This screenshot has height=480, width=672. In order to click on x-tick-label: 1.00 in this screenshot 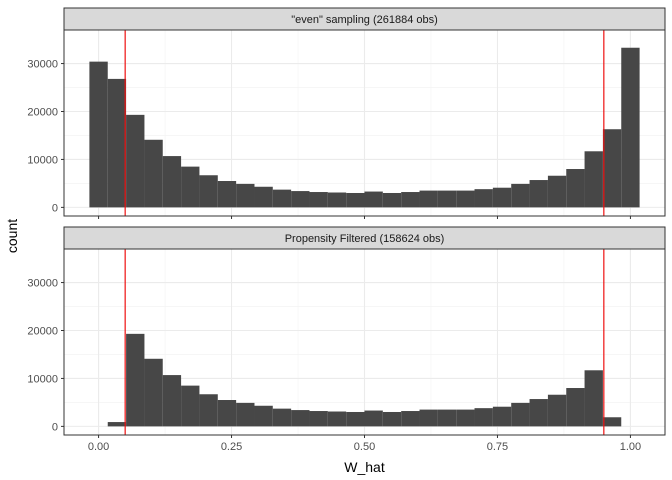, I will do `click(630, 447)`.